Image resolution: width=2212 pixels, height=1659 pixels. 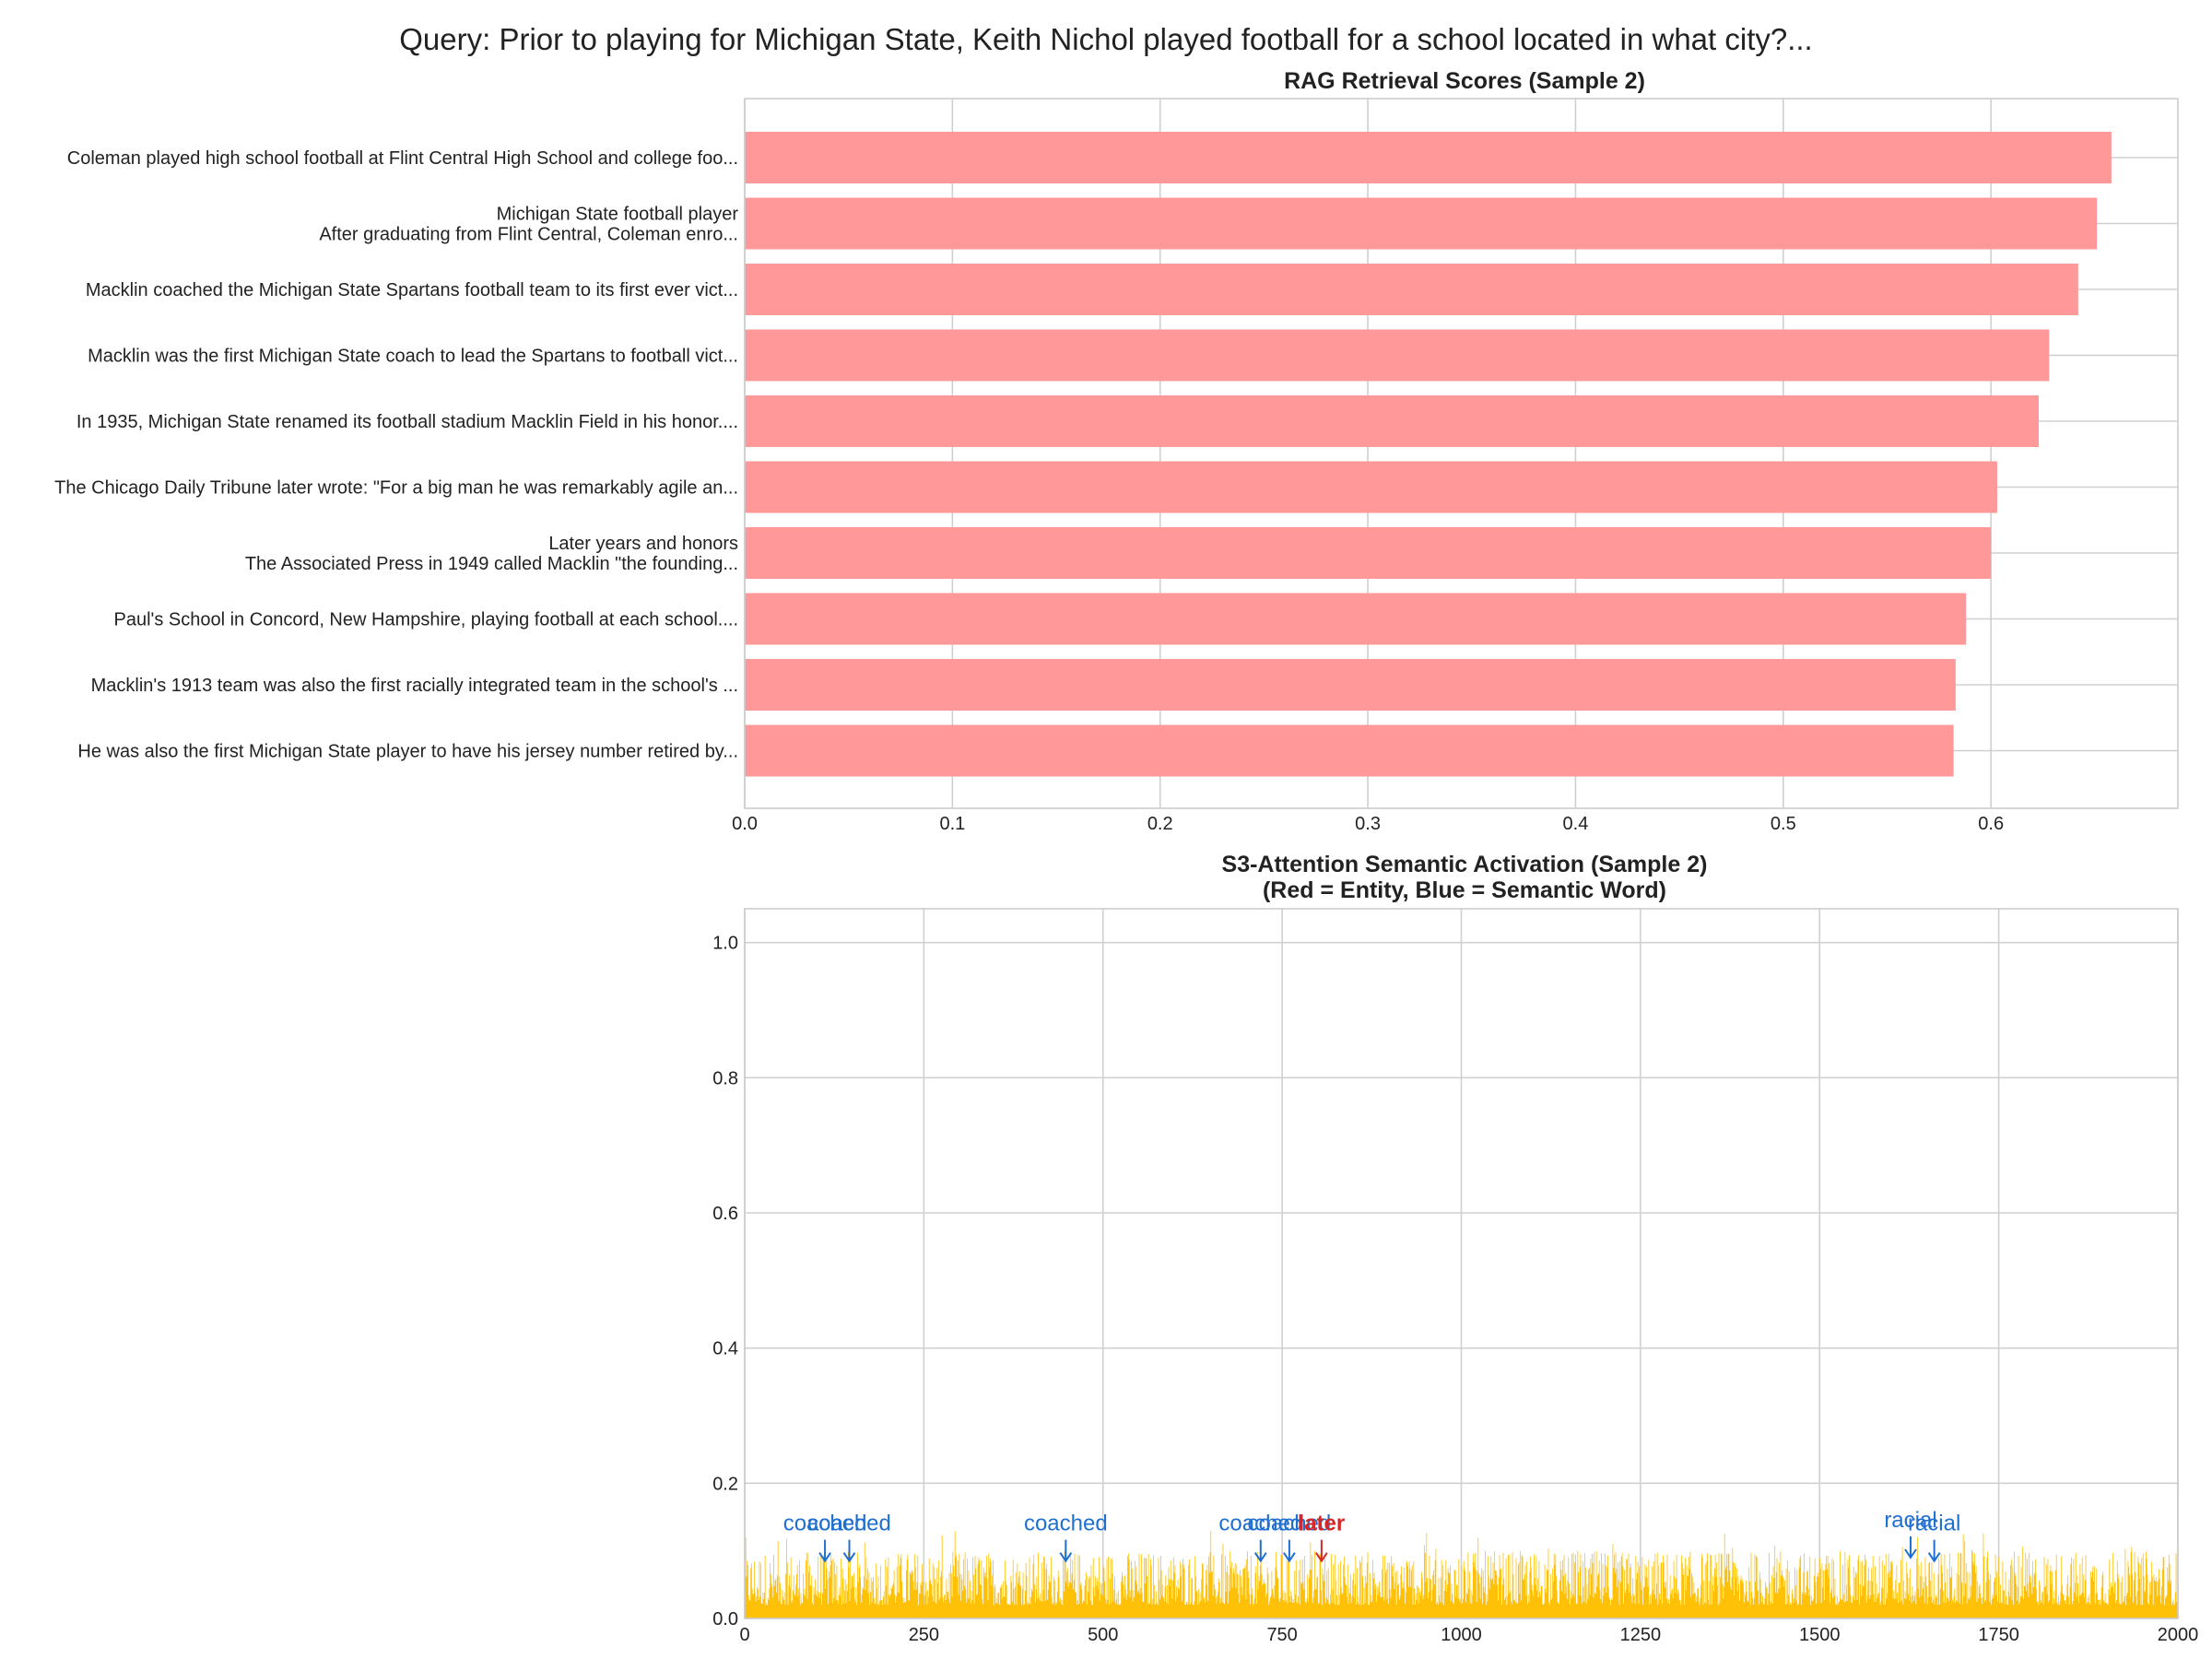 What do you see at coordinates (744, 1635) in the screenshot?
I see `x-tick-label: 0` at bounding box center [744, 1635].